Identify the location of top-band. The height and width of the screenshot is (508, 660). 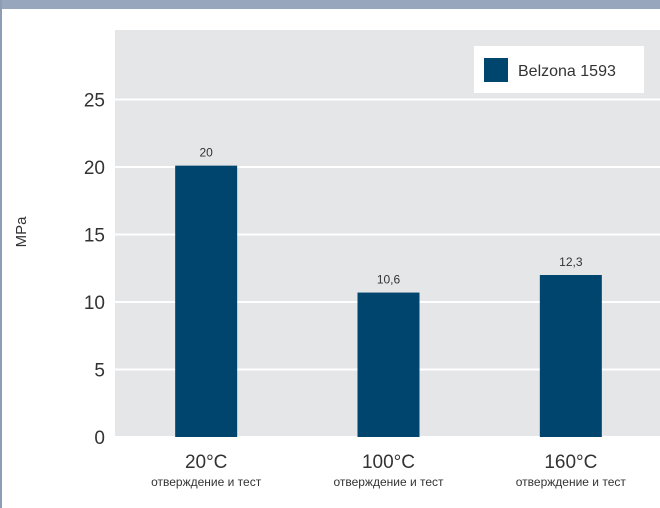
(331, 4).